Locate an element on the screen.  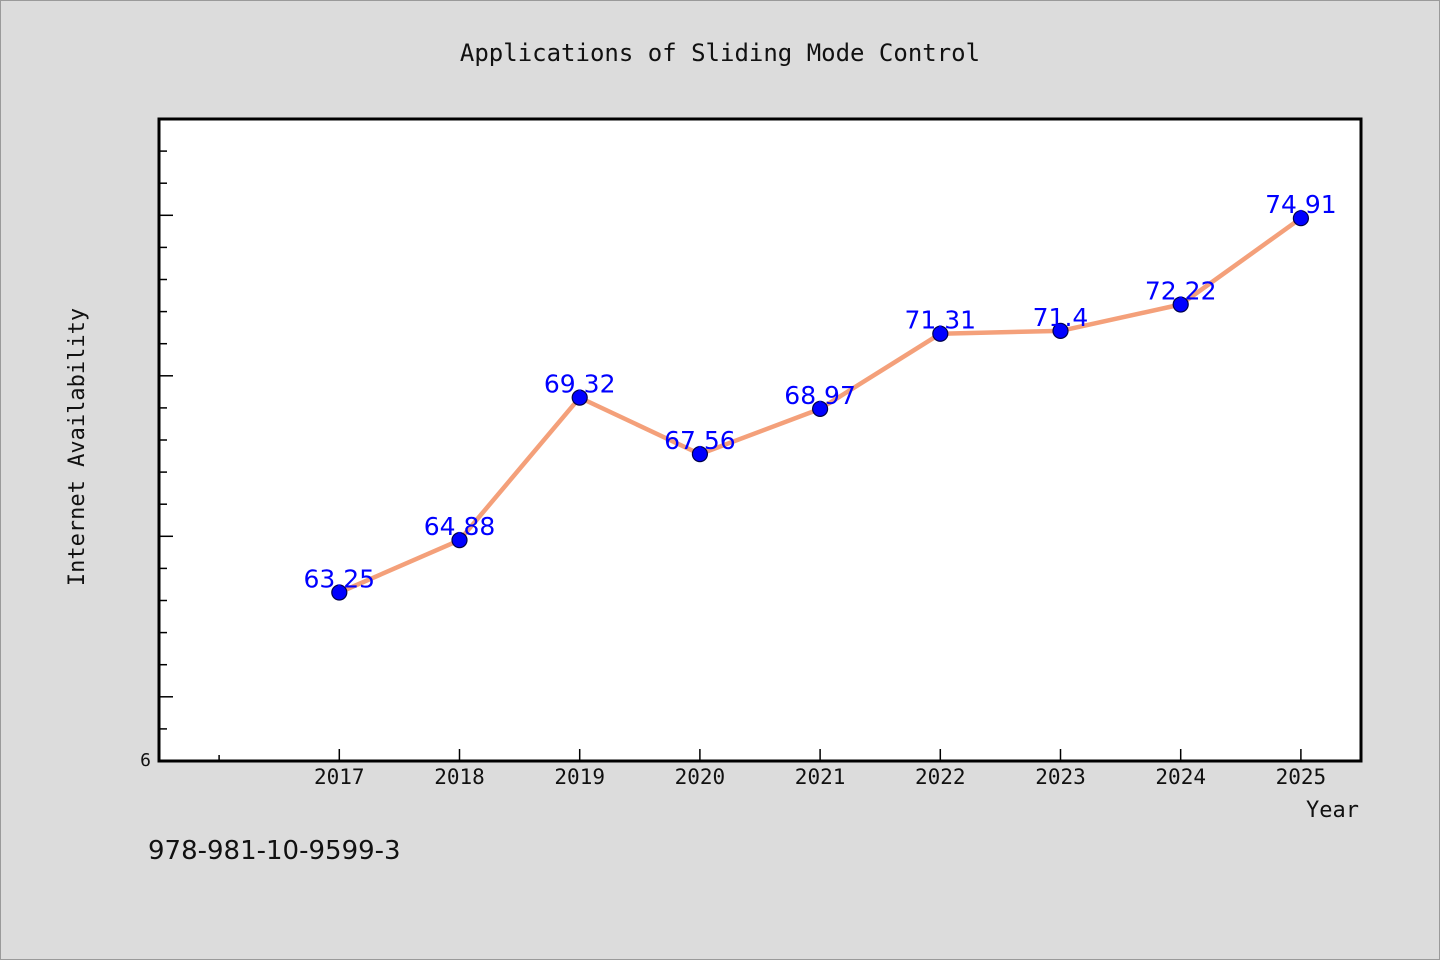
data-label: 74.91 is located at coordinates (1301, 204).